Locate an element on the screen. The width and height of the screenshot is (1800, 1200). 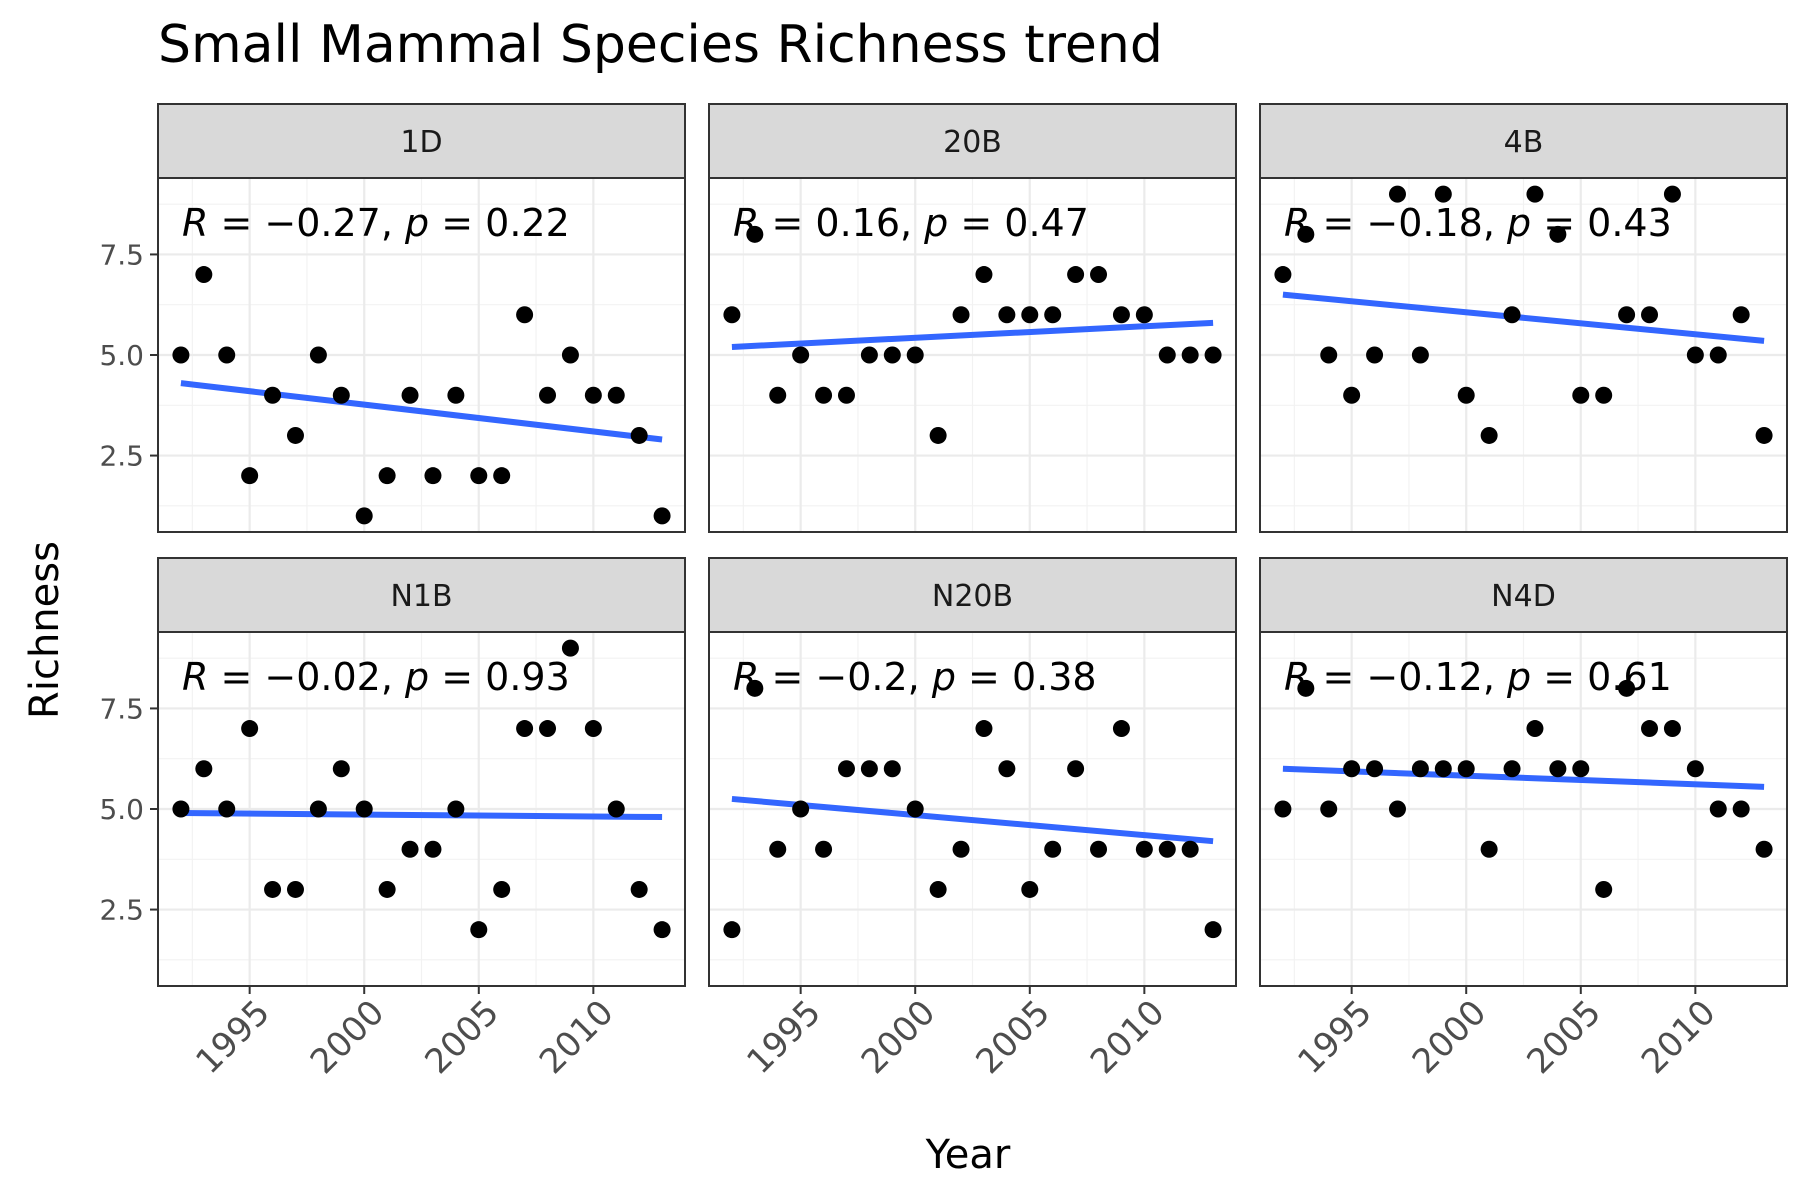
y-tick-label: 5.0 is located at coordinates (121, 809).